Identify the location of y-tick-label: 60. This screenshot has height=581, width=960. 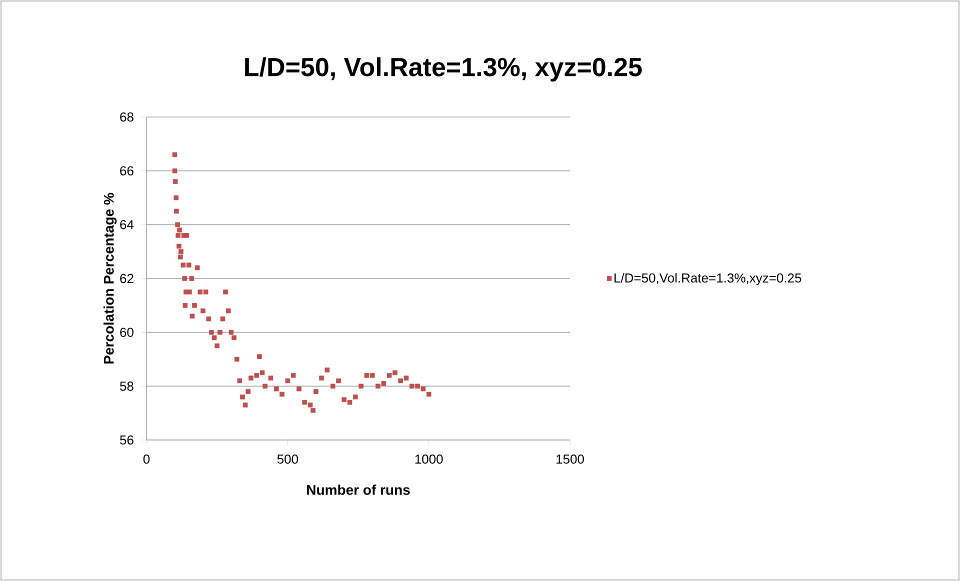
(127, 332).